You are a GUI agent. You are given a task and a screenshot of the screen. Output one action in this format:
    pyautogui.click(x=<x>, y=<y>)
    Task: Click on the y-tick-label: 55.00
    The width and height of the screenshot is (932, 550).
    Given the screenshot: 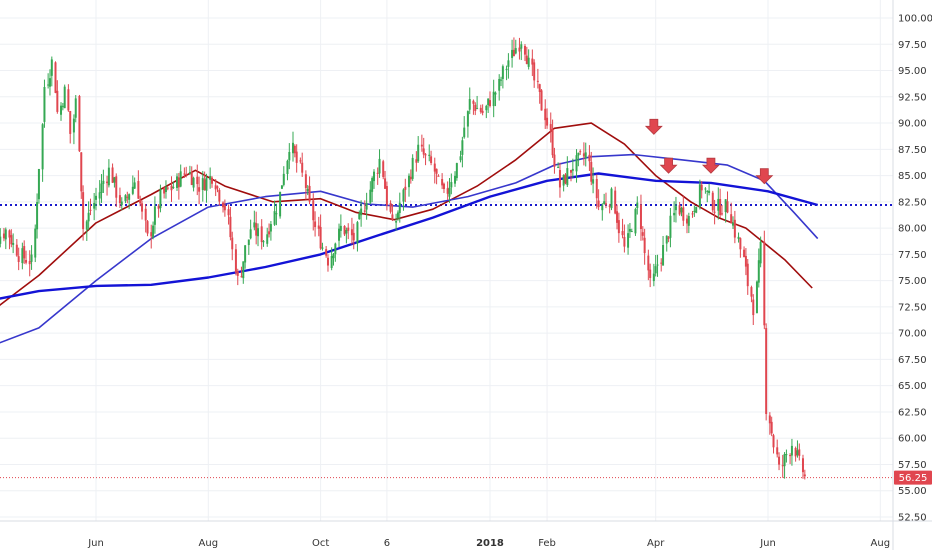 What is the action you would take?
    pyautogui.click(x=912, y=491)
    